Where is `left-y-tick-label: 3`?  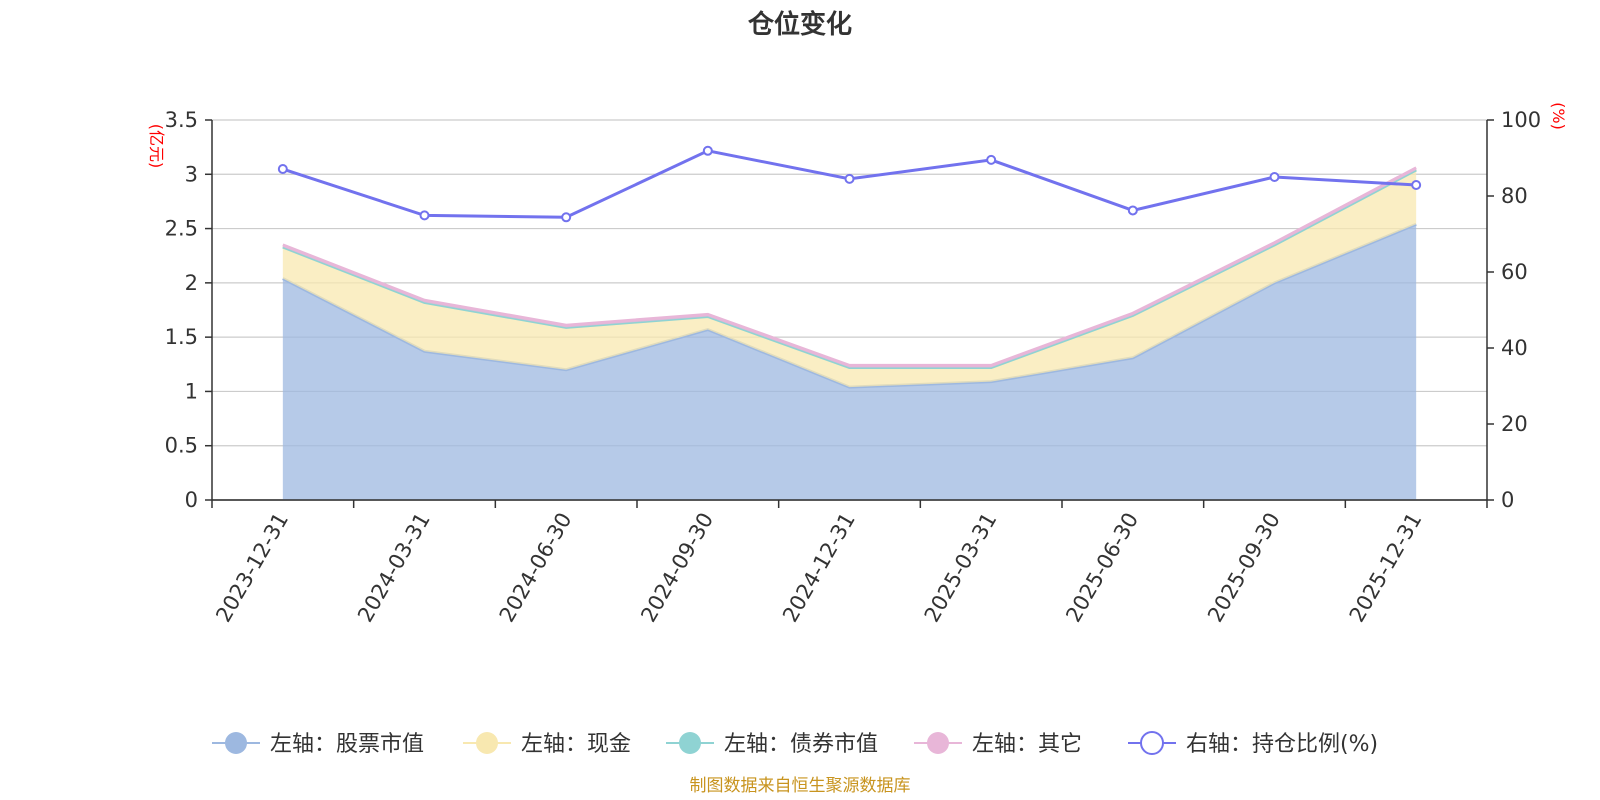 left-y-tick-label: 3 is located at coordinates (191, 174).